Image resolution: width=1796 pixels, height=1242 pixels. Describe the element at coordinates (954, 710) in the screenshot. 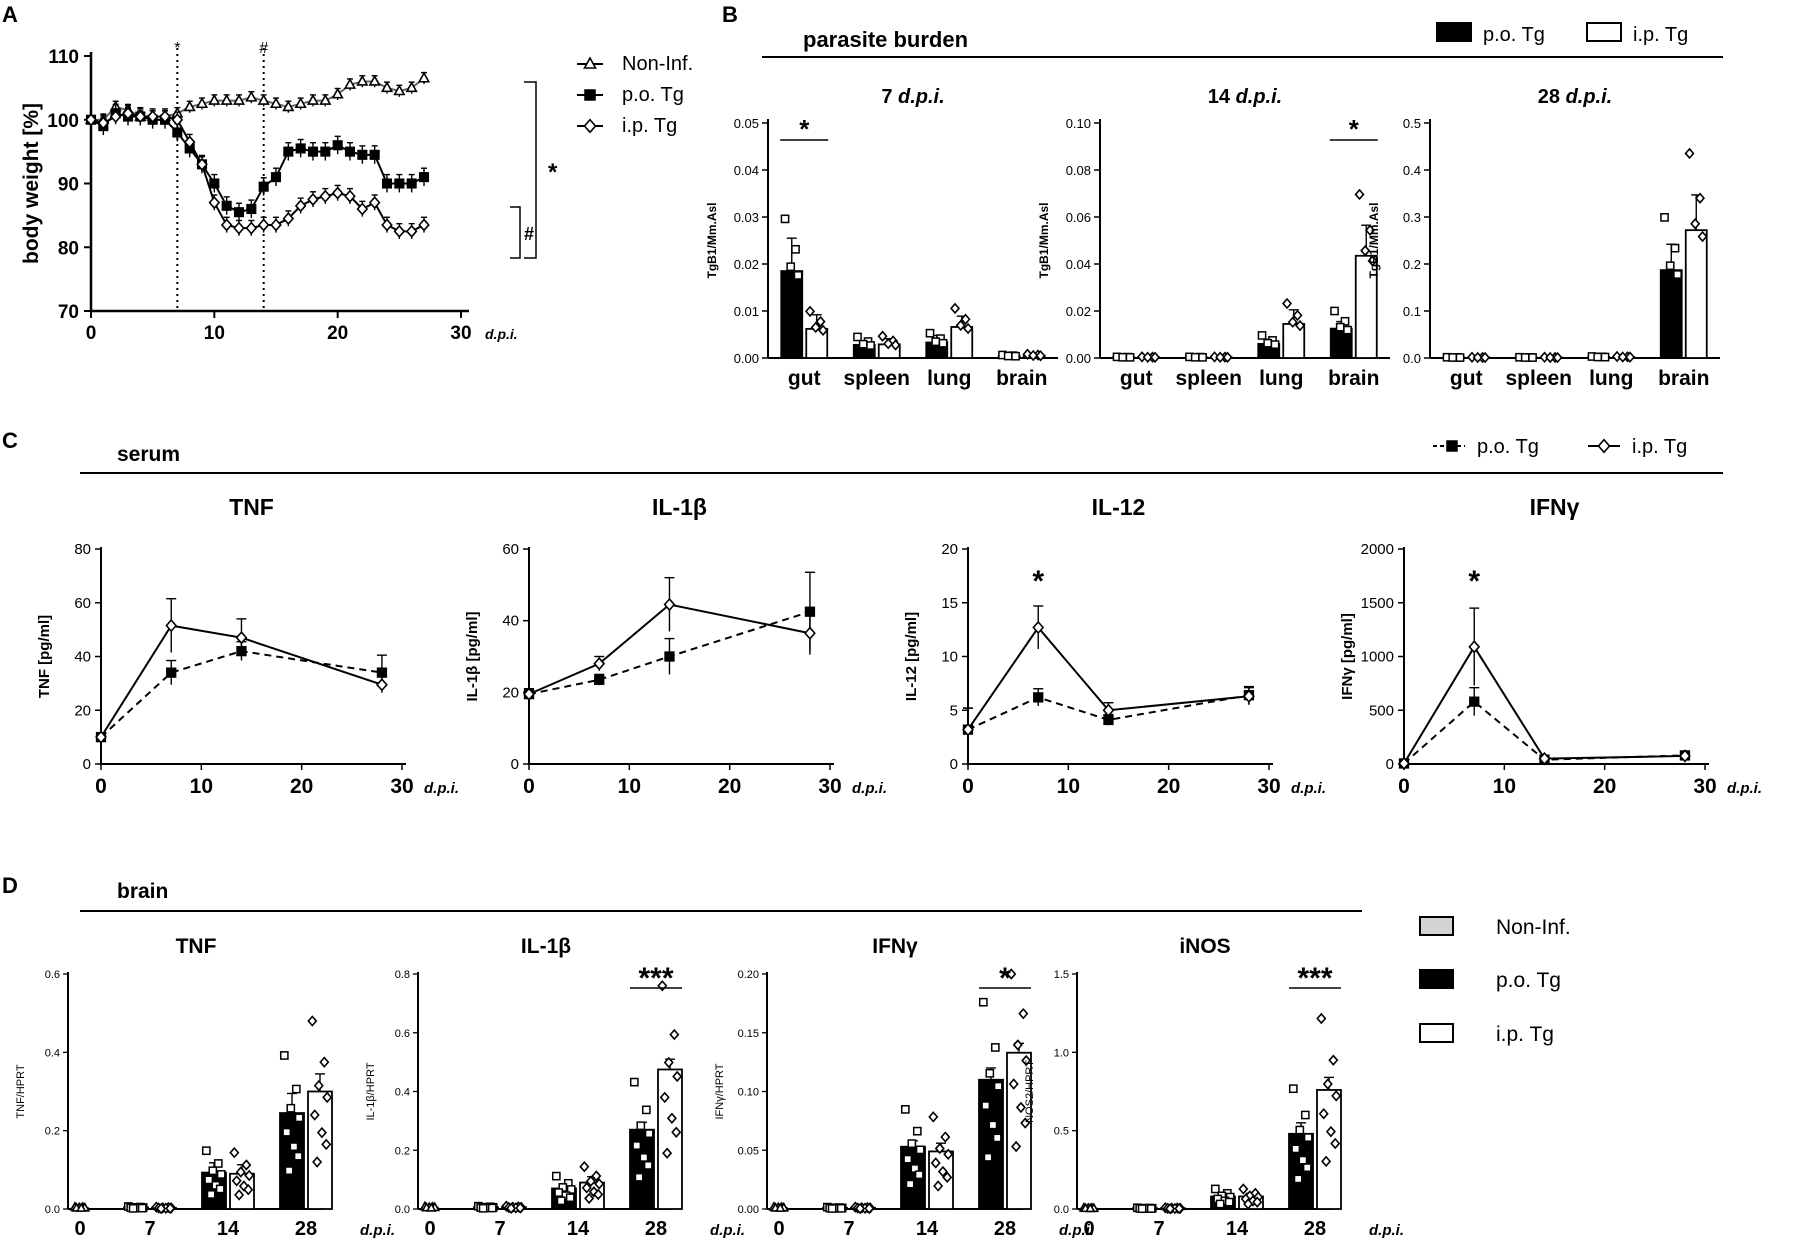

I see `y-tick-label: 5` at that location.